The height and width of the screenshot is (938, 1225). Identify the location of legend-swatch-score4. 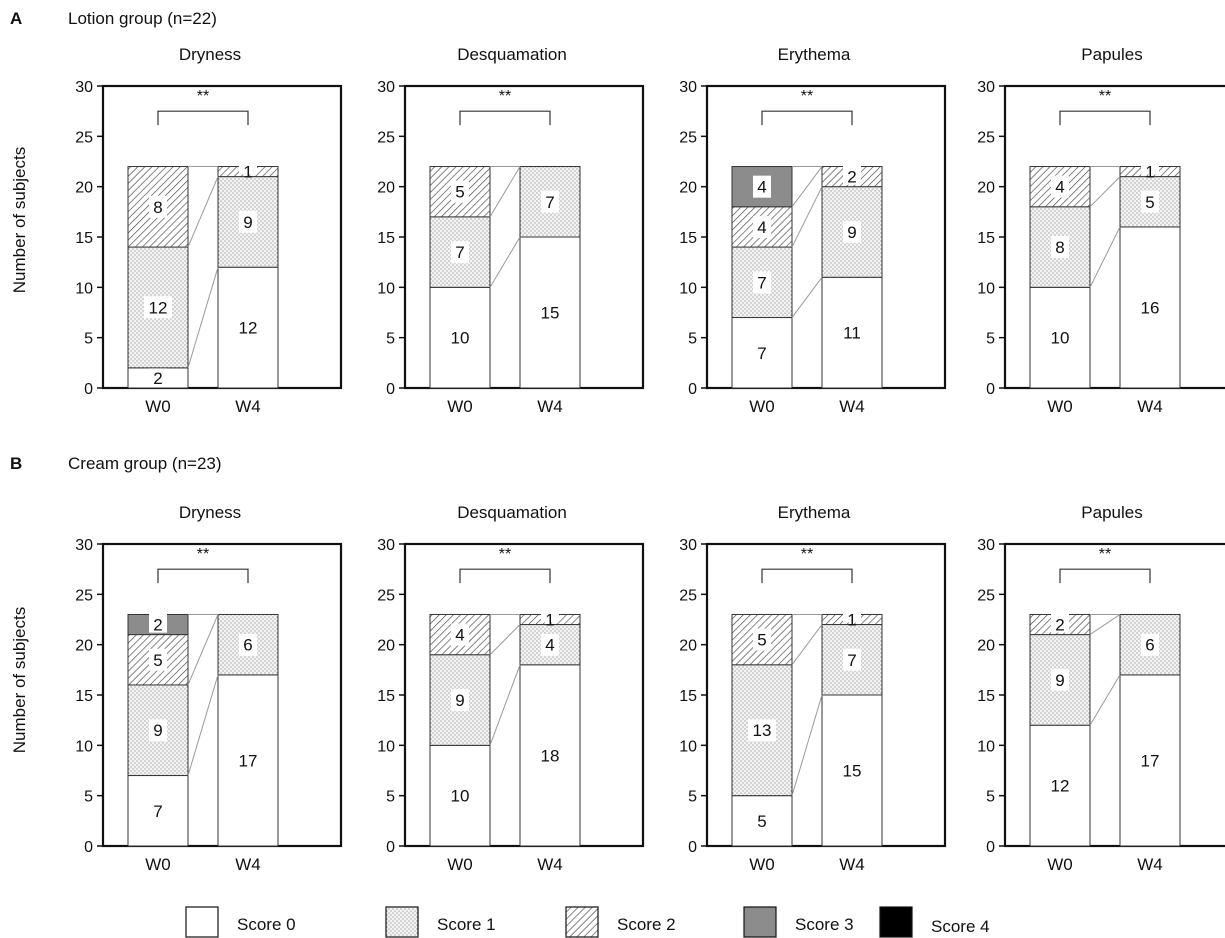
(896, 922).